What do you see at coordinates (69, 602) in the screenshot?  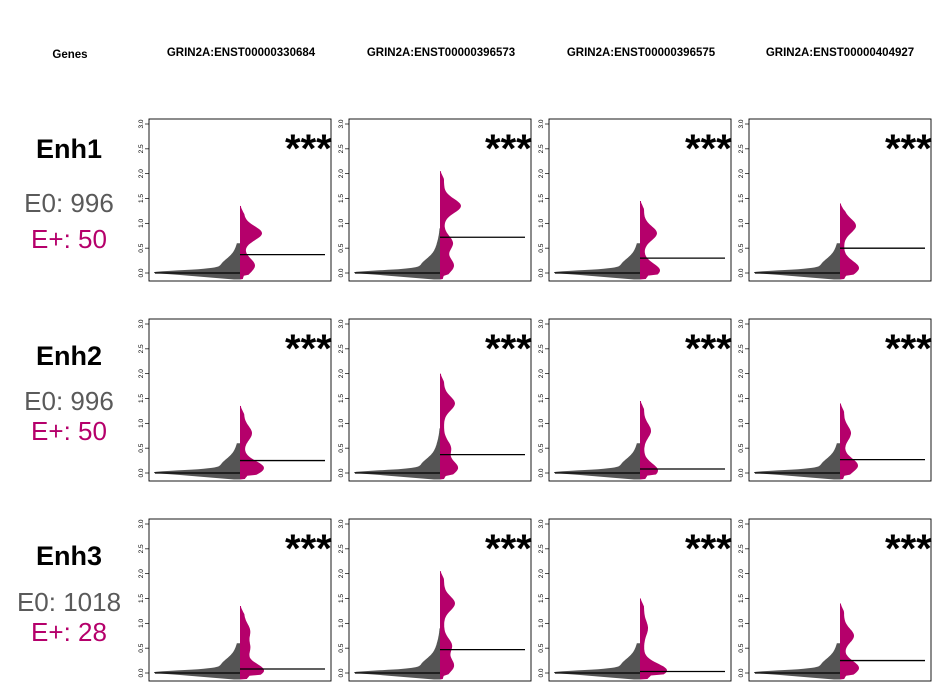 I see `row-e0-count-3: E0: 1018` at bounding box center [69, 602].